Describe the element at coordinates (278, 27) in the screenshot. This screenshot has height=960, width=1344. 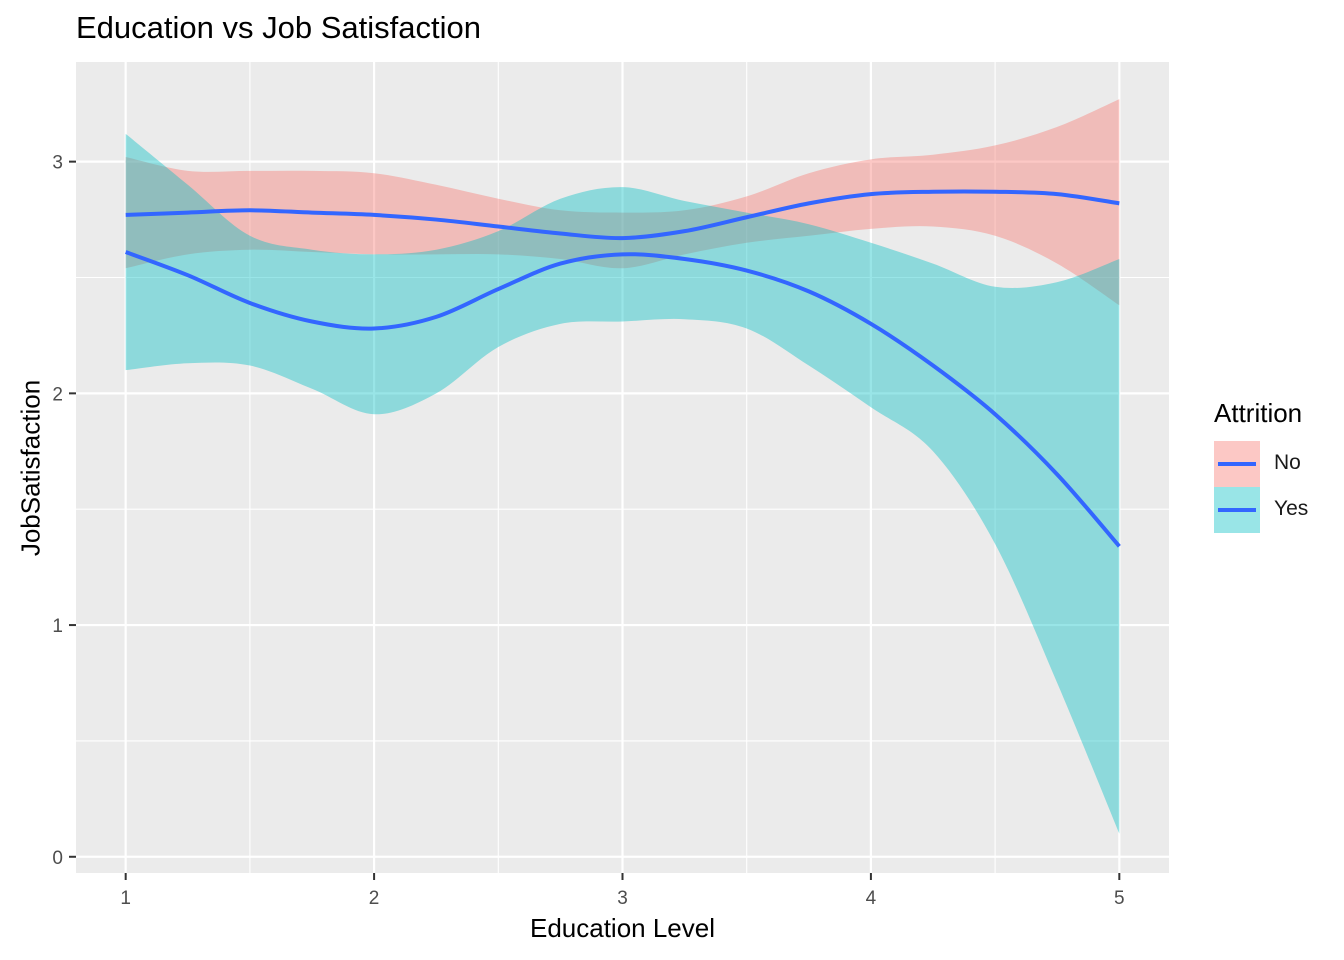
I see `chart-title: Education vs Job Satisfaction` at that location.